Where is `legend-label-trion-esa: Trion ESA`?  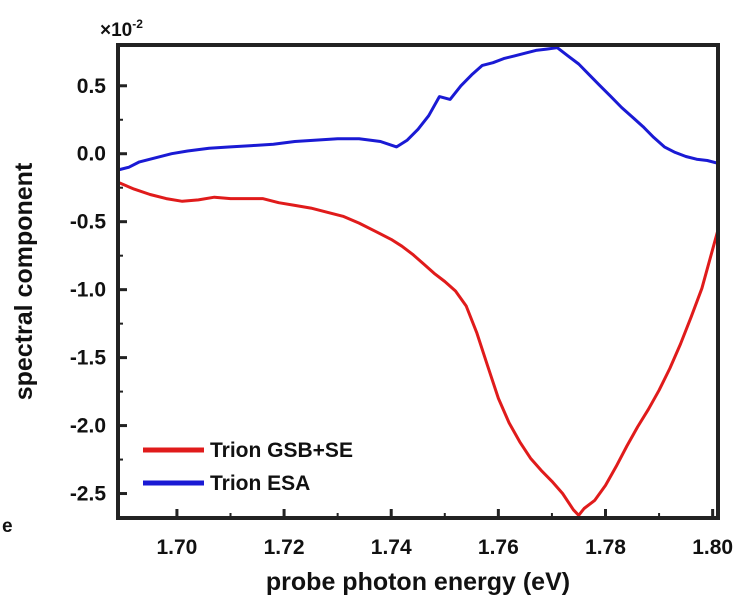 legend-label-trion-esa: Trion ESA is located at coordinates (260, 483).